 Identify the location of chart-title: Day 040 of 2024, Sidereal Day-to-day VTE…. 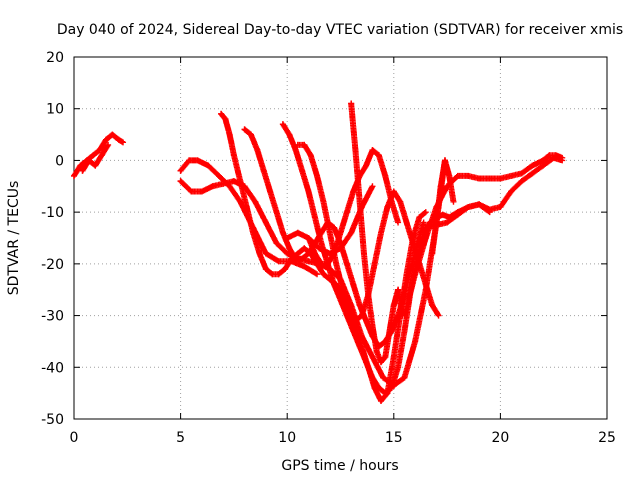
(340, 30).